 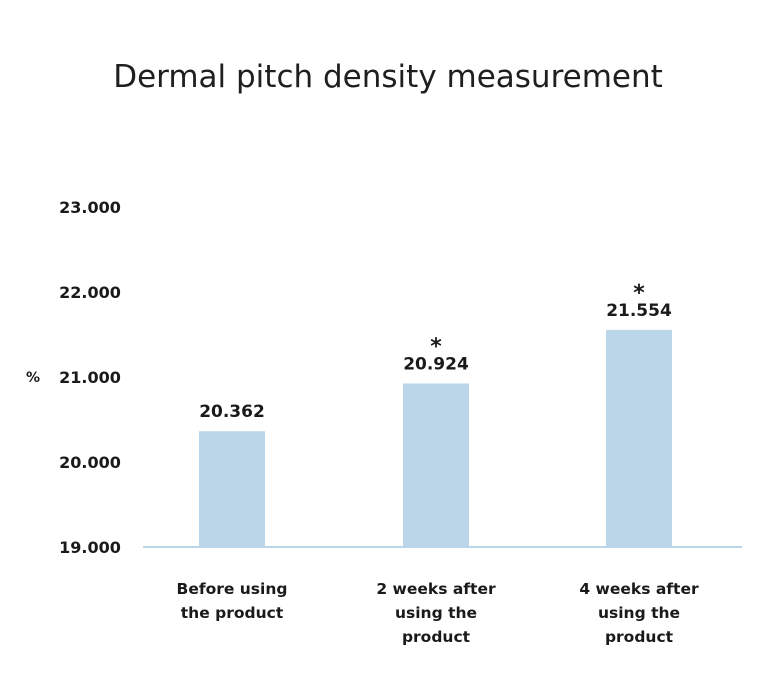 What do you see at coordinates (90, 292) in the screenshot?
I see `y-tick-label: 22.000` at bounding box center [90, 292].